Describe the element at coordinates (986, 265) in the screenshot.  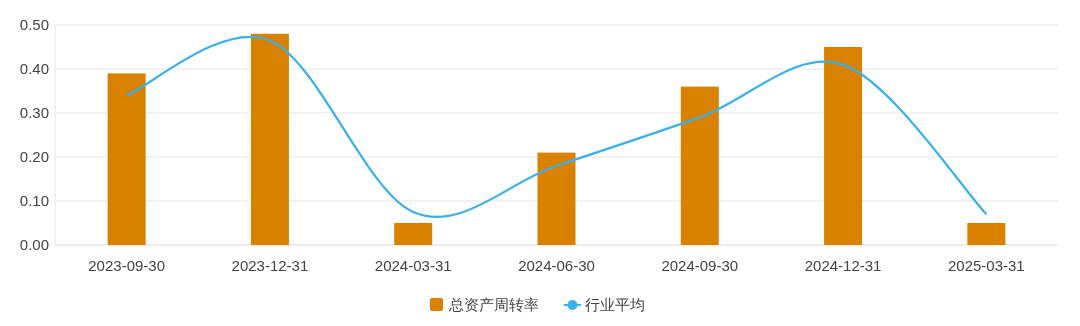
I see `x-tick-label: 2025-03-31` at that location.